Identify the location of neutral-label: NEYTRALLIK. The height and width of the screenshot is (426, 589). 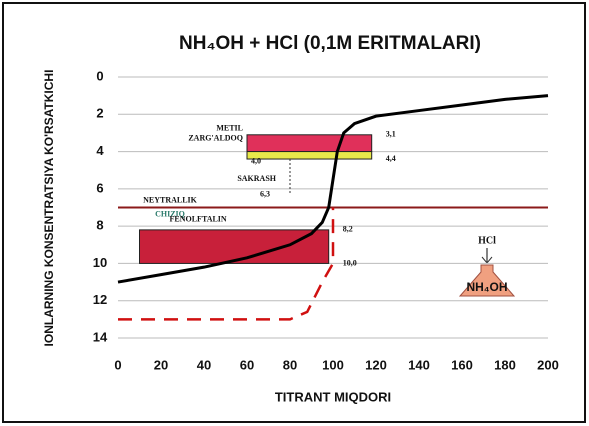
(170, 199).